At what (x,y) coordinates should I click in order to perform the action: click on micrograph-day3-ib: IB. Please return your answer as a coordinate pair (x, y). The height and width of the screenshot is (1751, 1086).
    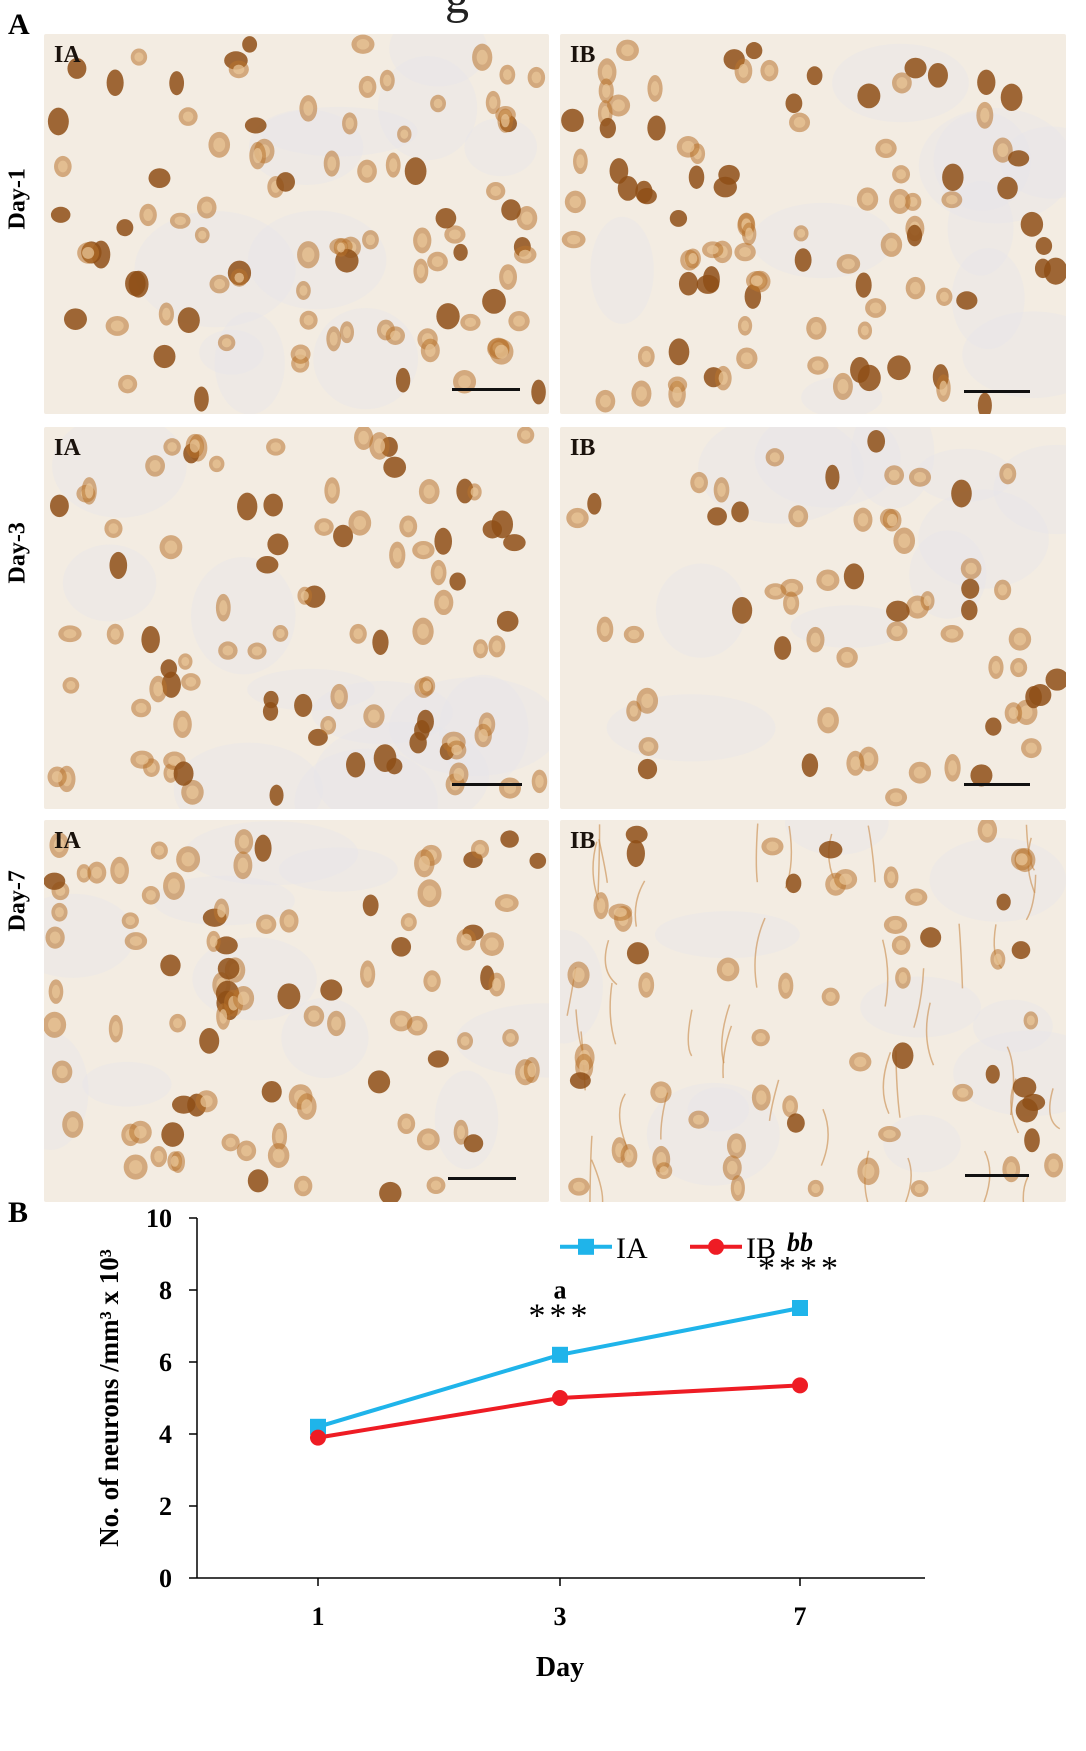
    Looking at the image, I should click on (813, 618).